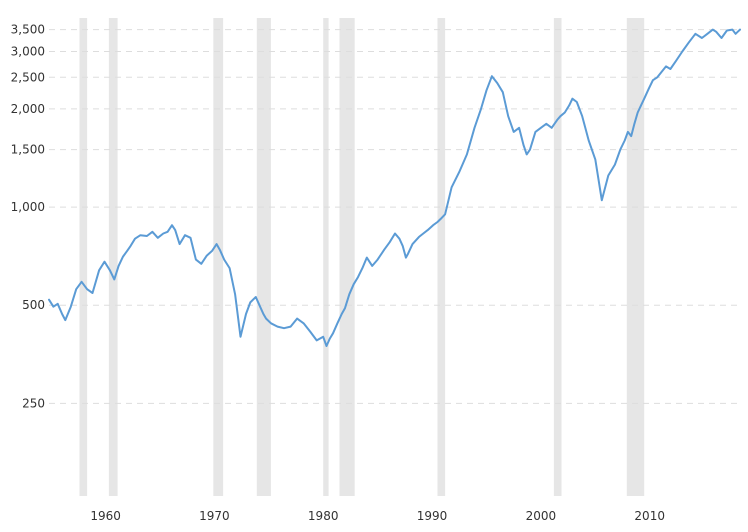  Describe the element at coordinates (323, 516) in the screenshot. I see `x-tick-label: 1980` at that location.